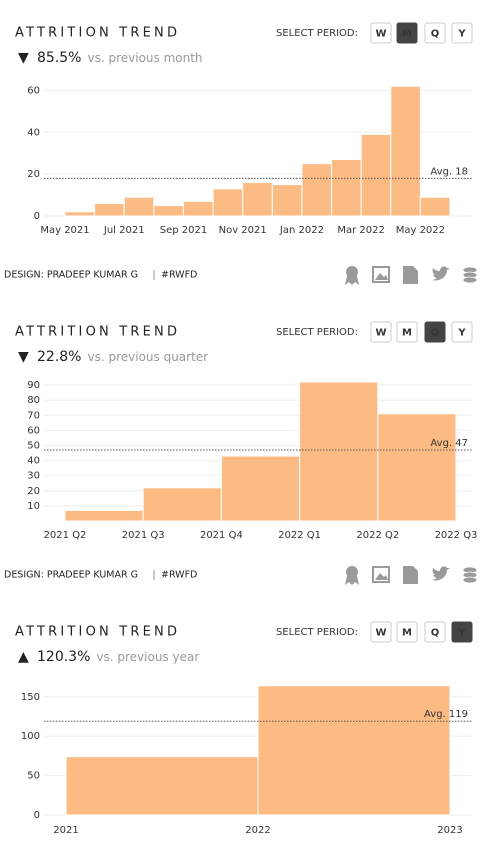 This screenshot has height=851, width=495. Describe the element at coordinates (23, 357) in the screenshot. I see `change-arrow: ▼` at that location.